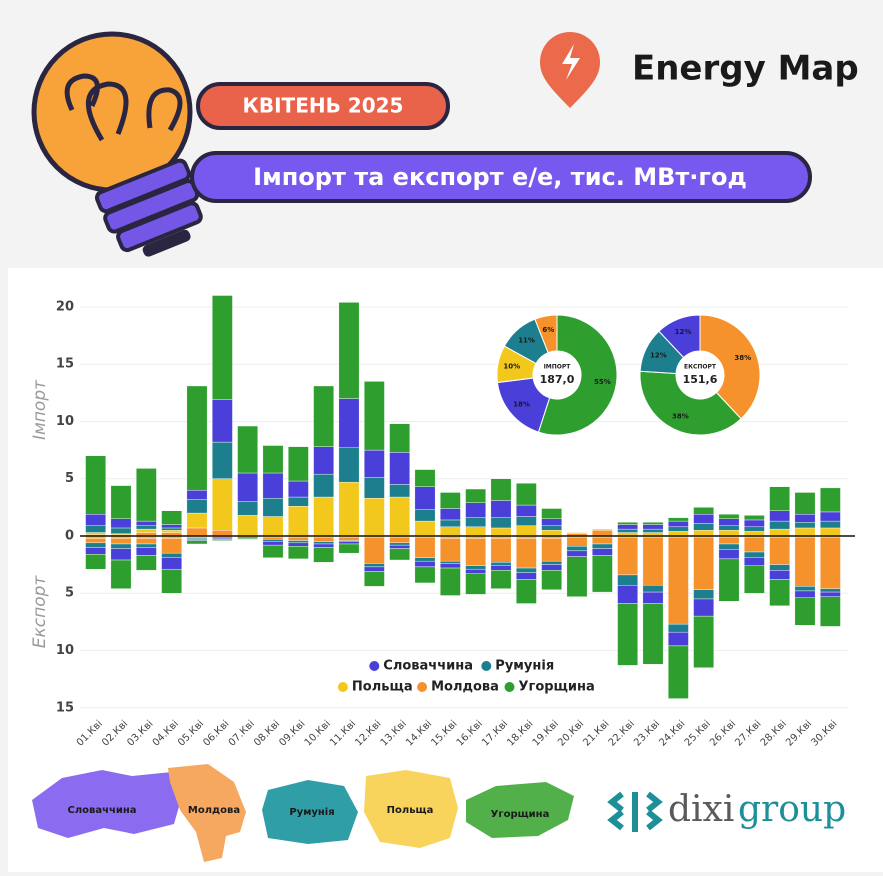  Describe the element at coordinates (520, 814) in the screenshot. I see `map-label: Угорщина` at that location.